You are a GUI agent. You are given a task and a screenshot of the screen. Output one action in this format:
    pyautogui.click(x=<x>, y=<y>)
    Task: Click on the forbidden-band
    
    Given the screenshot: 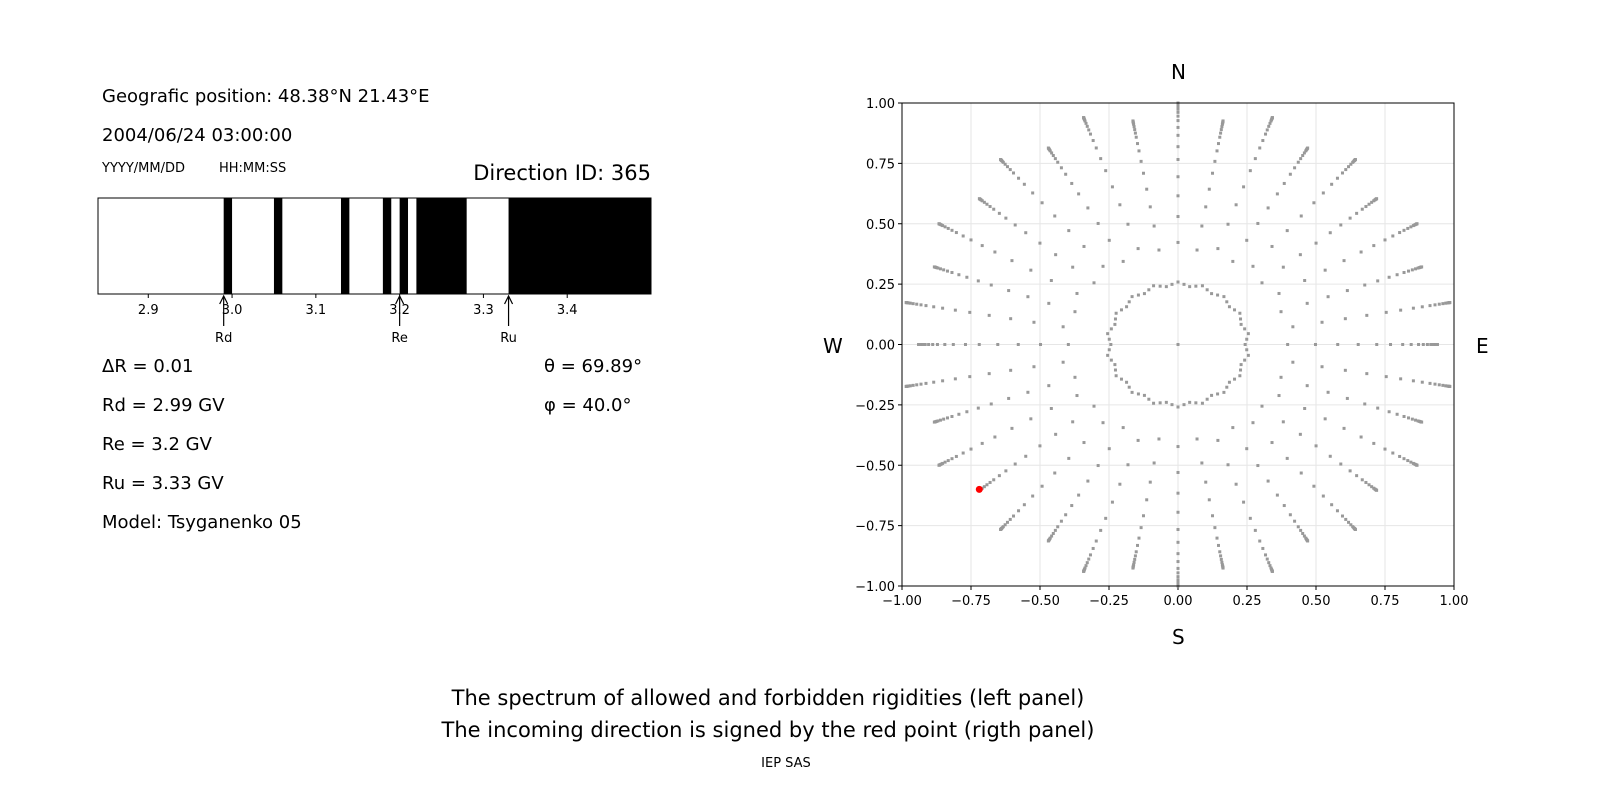 What is the action you would take?
    pyautogui.click(x=278, y=246)
    